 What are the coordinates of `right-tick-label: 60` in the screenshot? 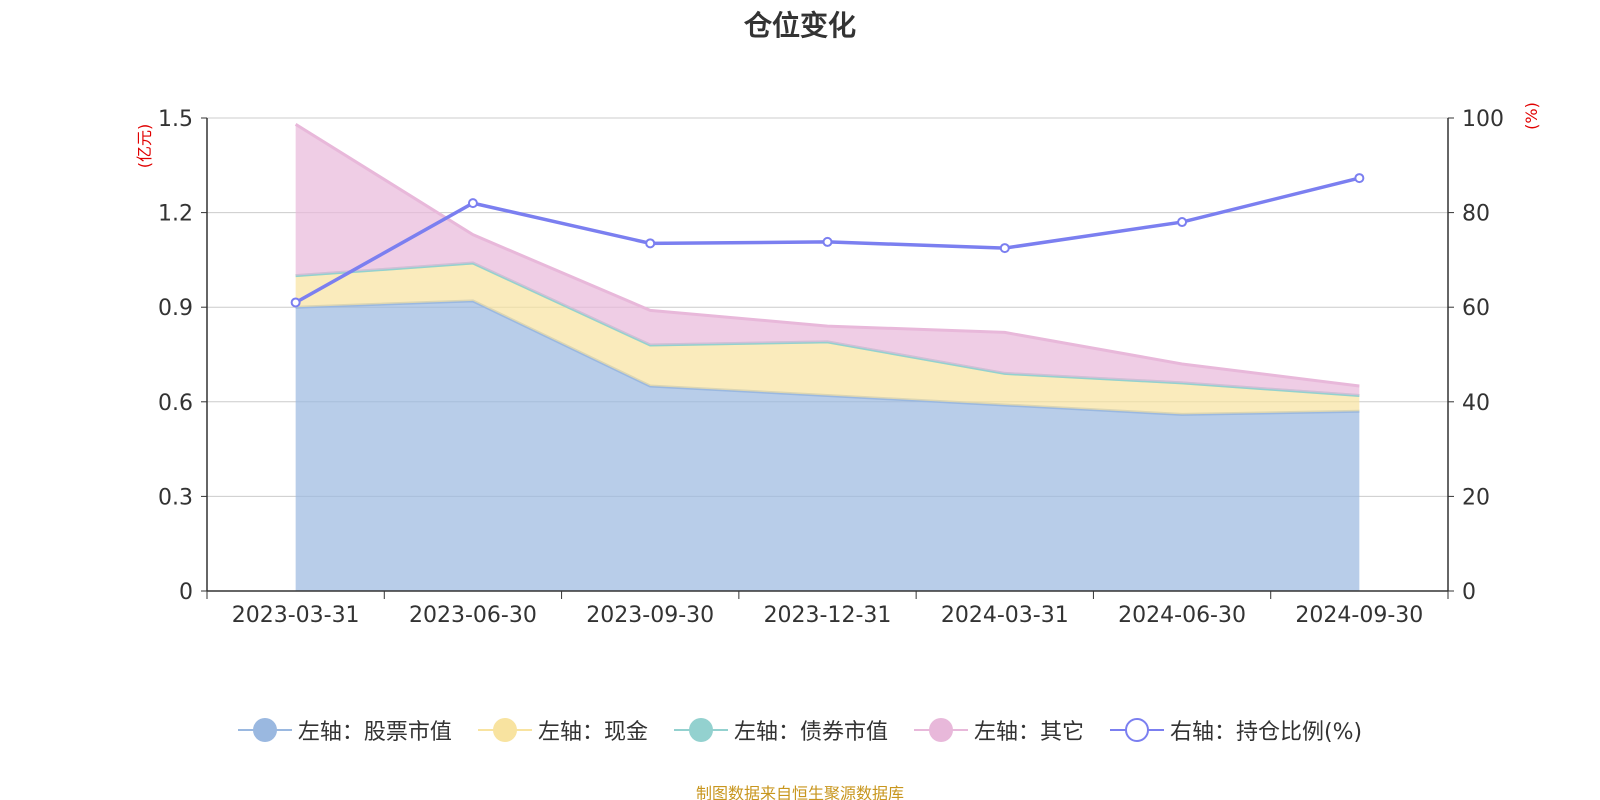 It's located at (1476, 308).